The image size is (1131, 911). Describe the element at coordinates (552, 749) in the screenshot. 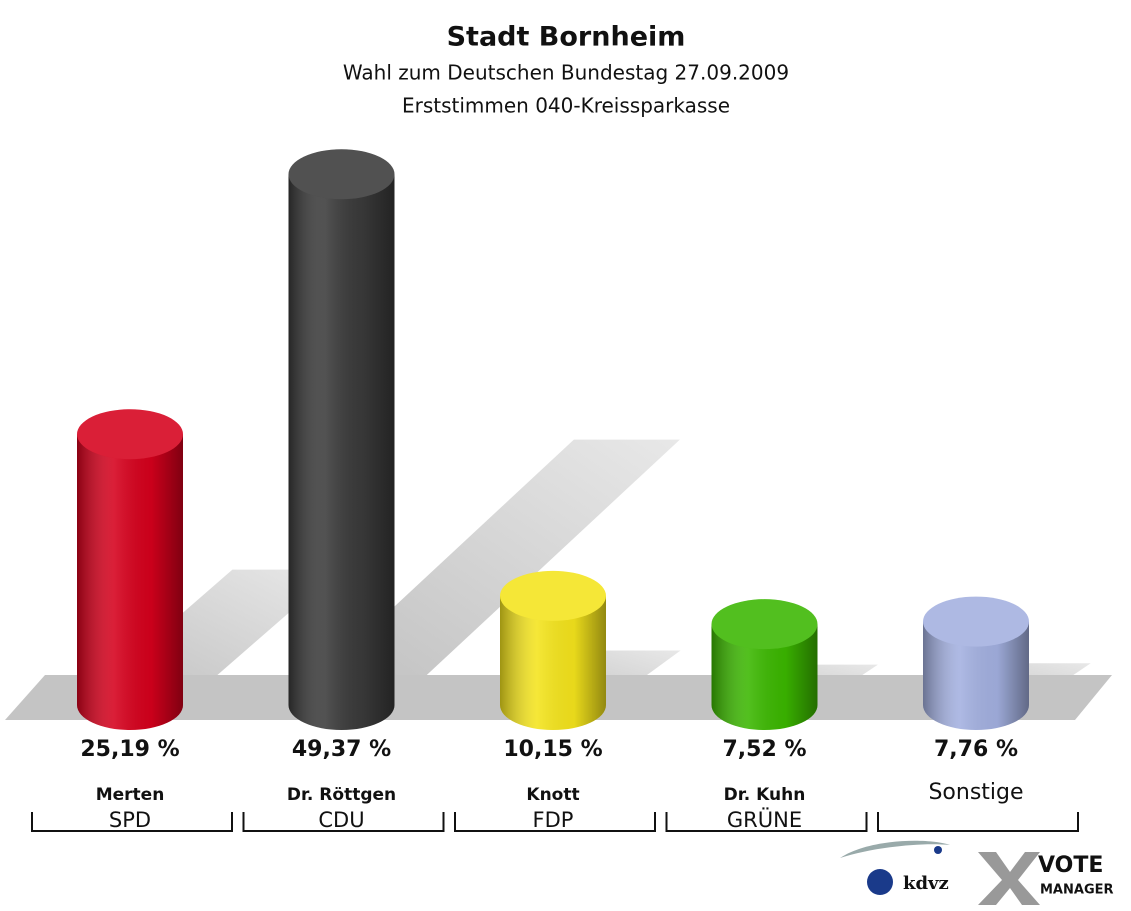

I see `value-label: 10,15 %` at that location.